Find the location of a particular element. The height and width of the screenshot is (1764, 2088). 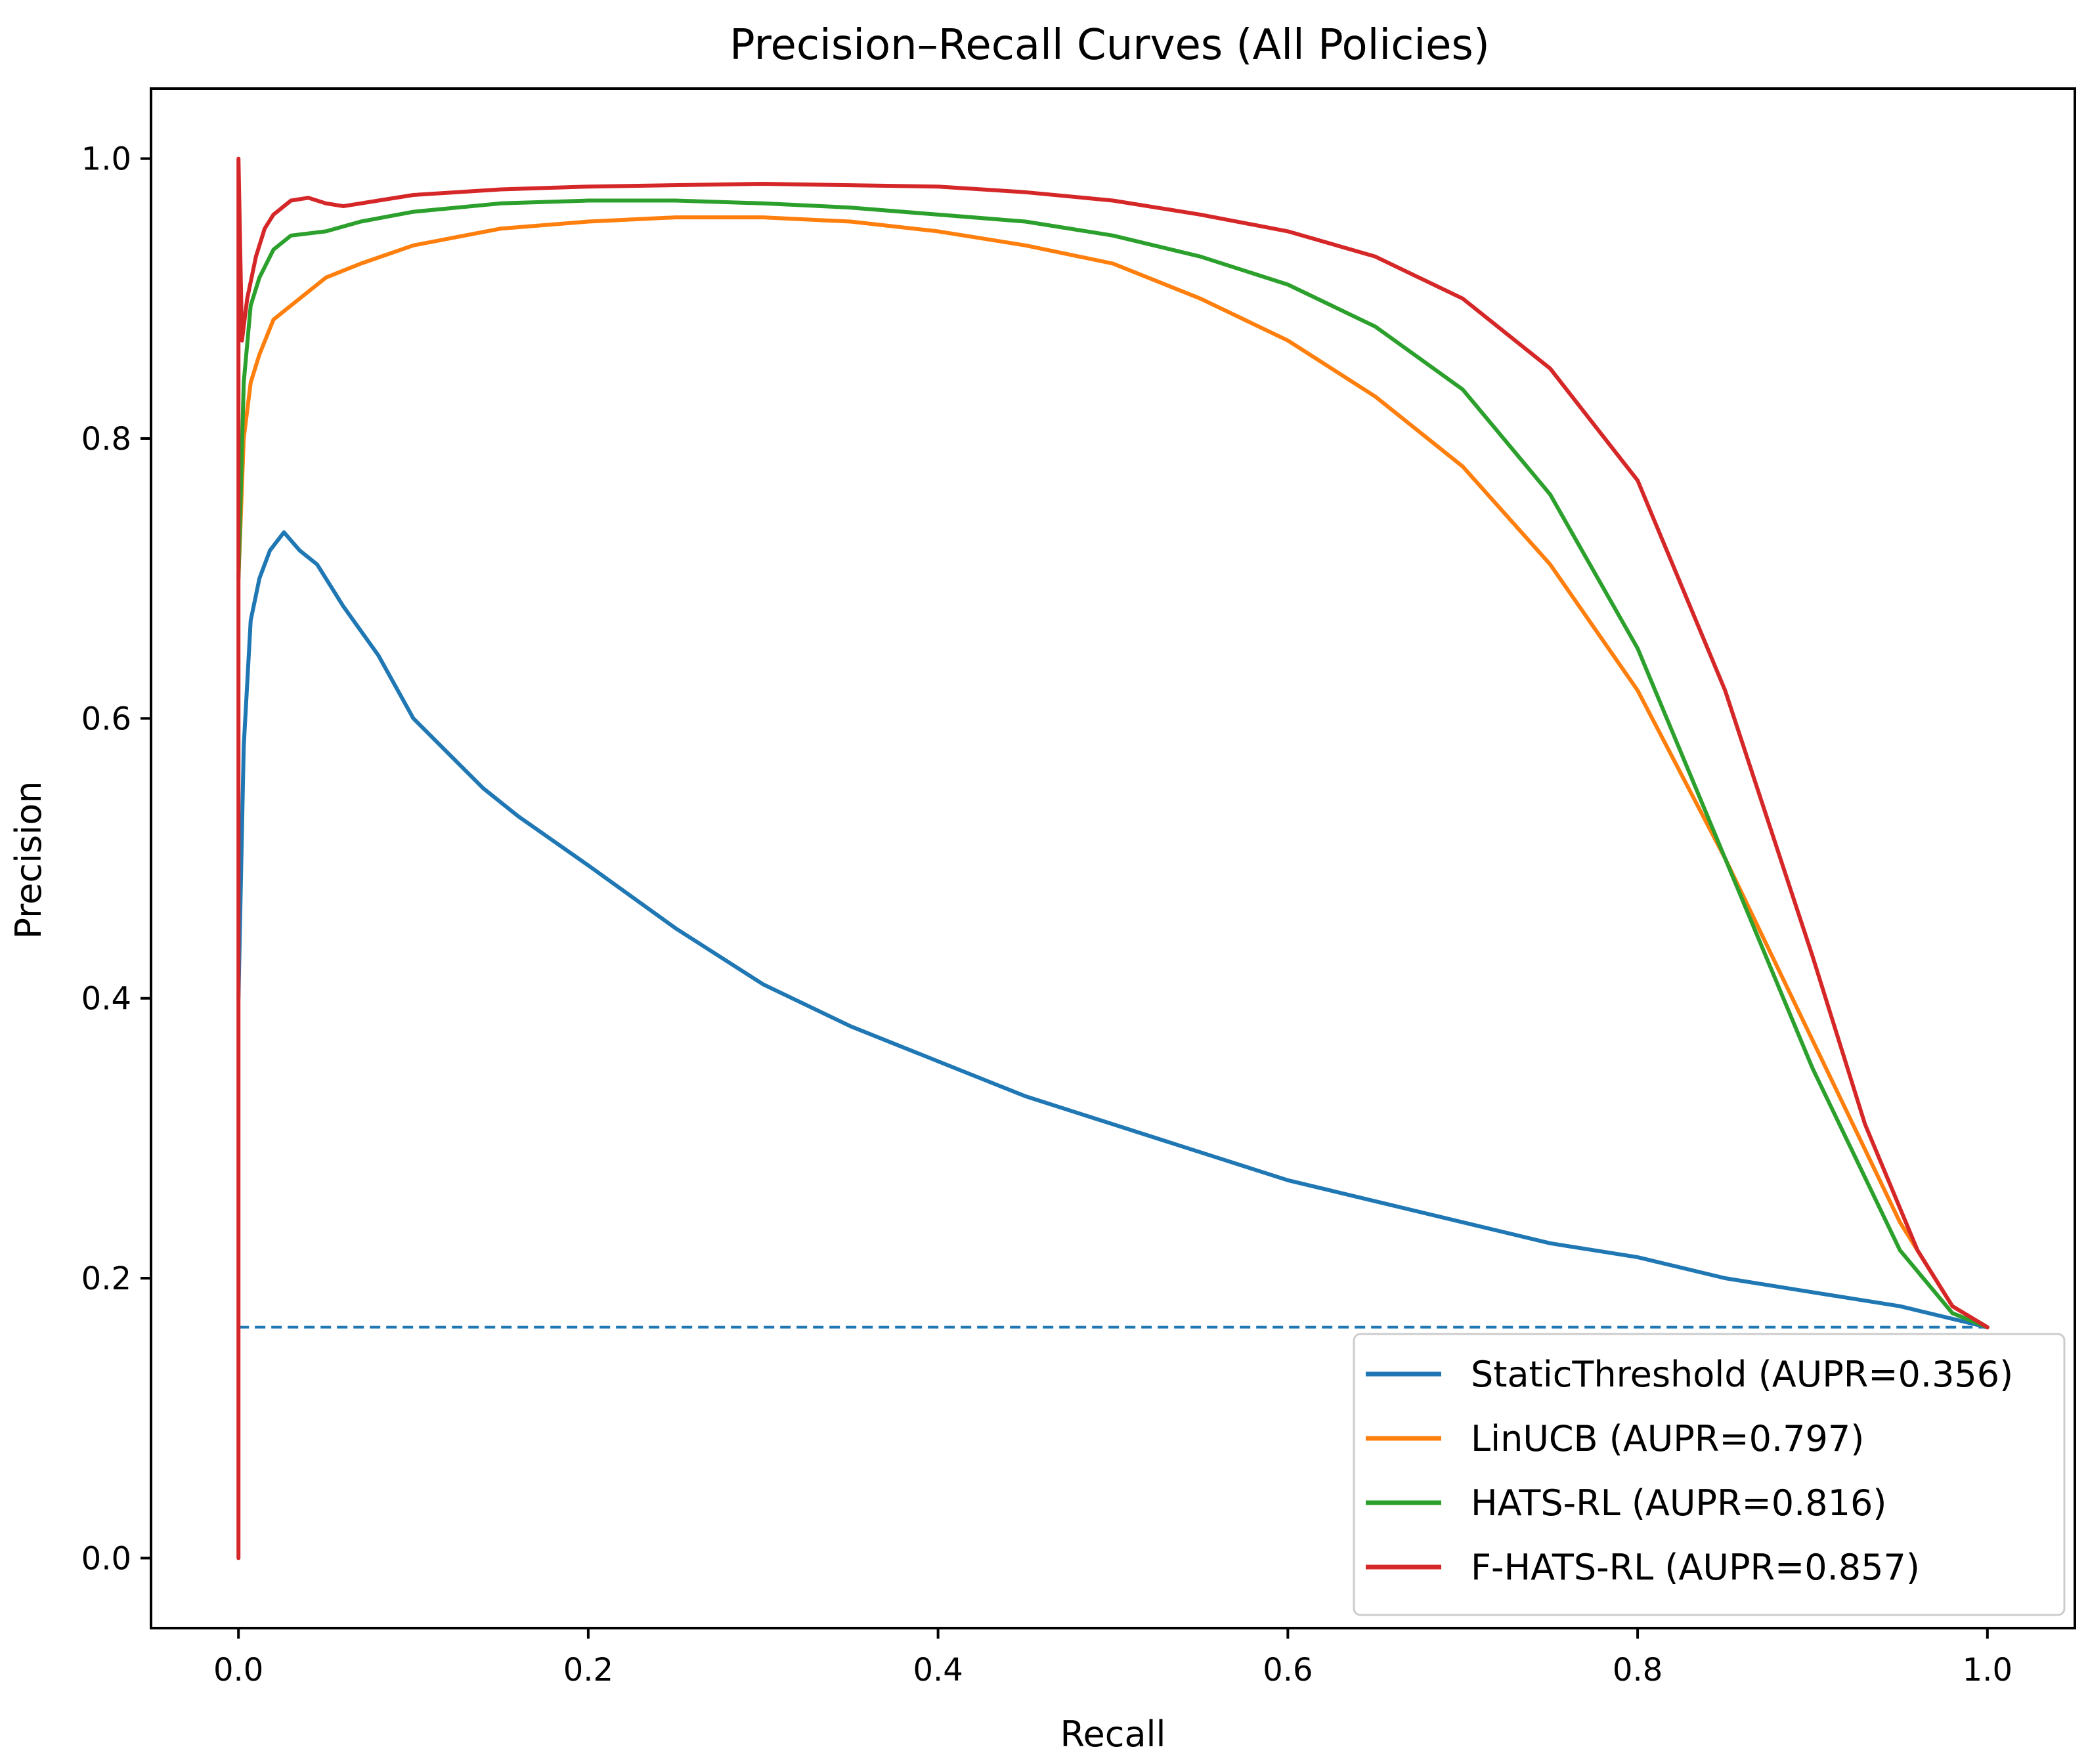

x-tick-label: 0.6 is located at coordinates (1288, 1671).